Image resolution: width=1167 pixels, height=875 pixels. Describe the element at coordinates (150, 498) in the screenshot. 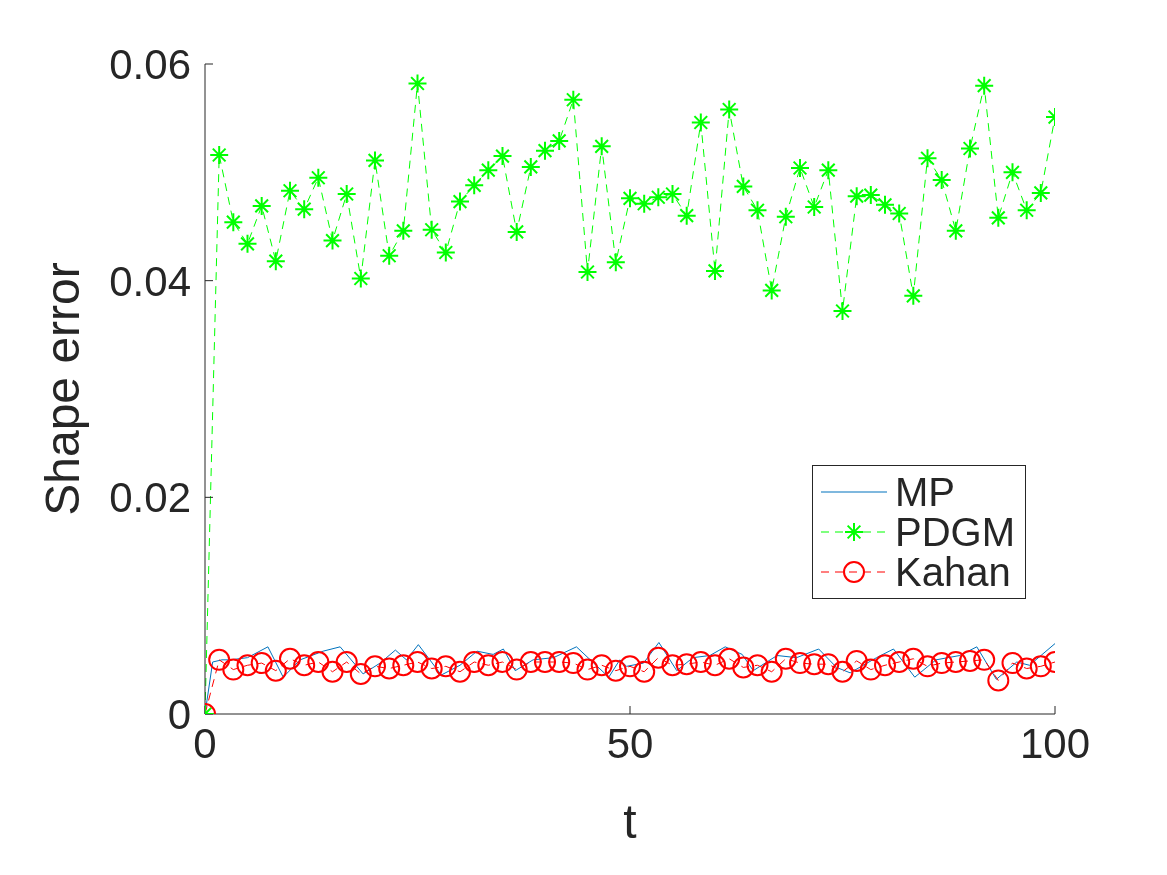

I see `y-tick-label: 0.02` at that location.